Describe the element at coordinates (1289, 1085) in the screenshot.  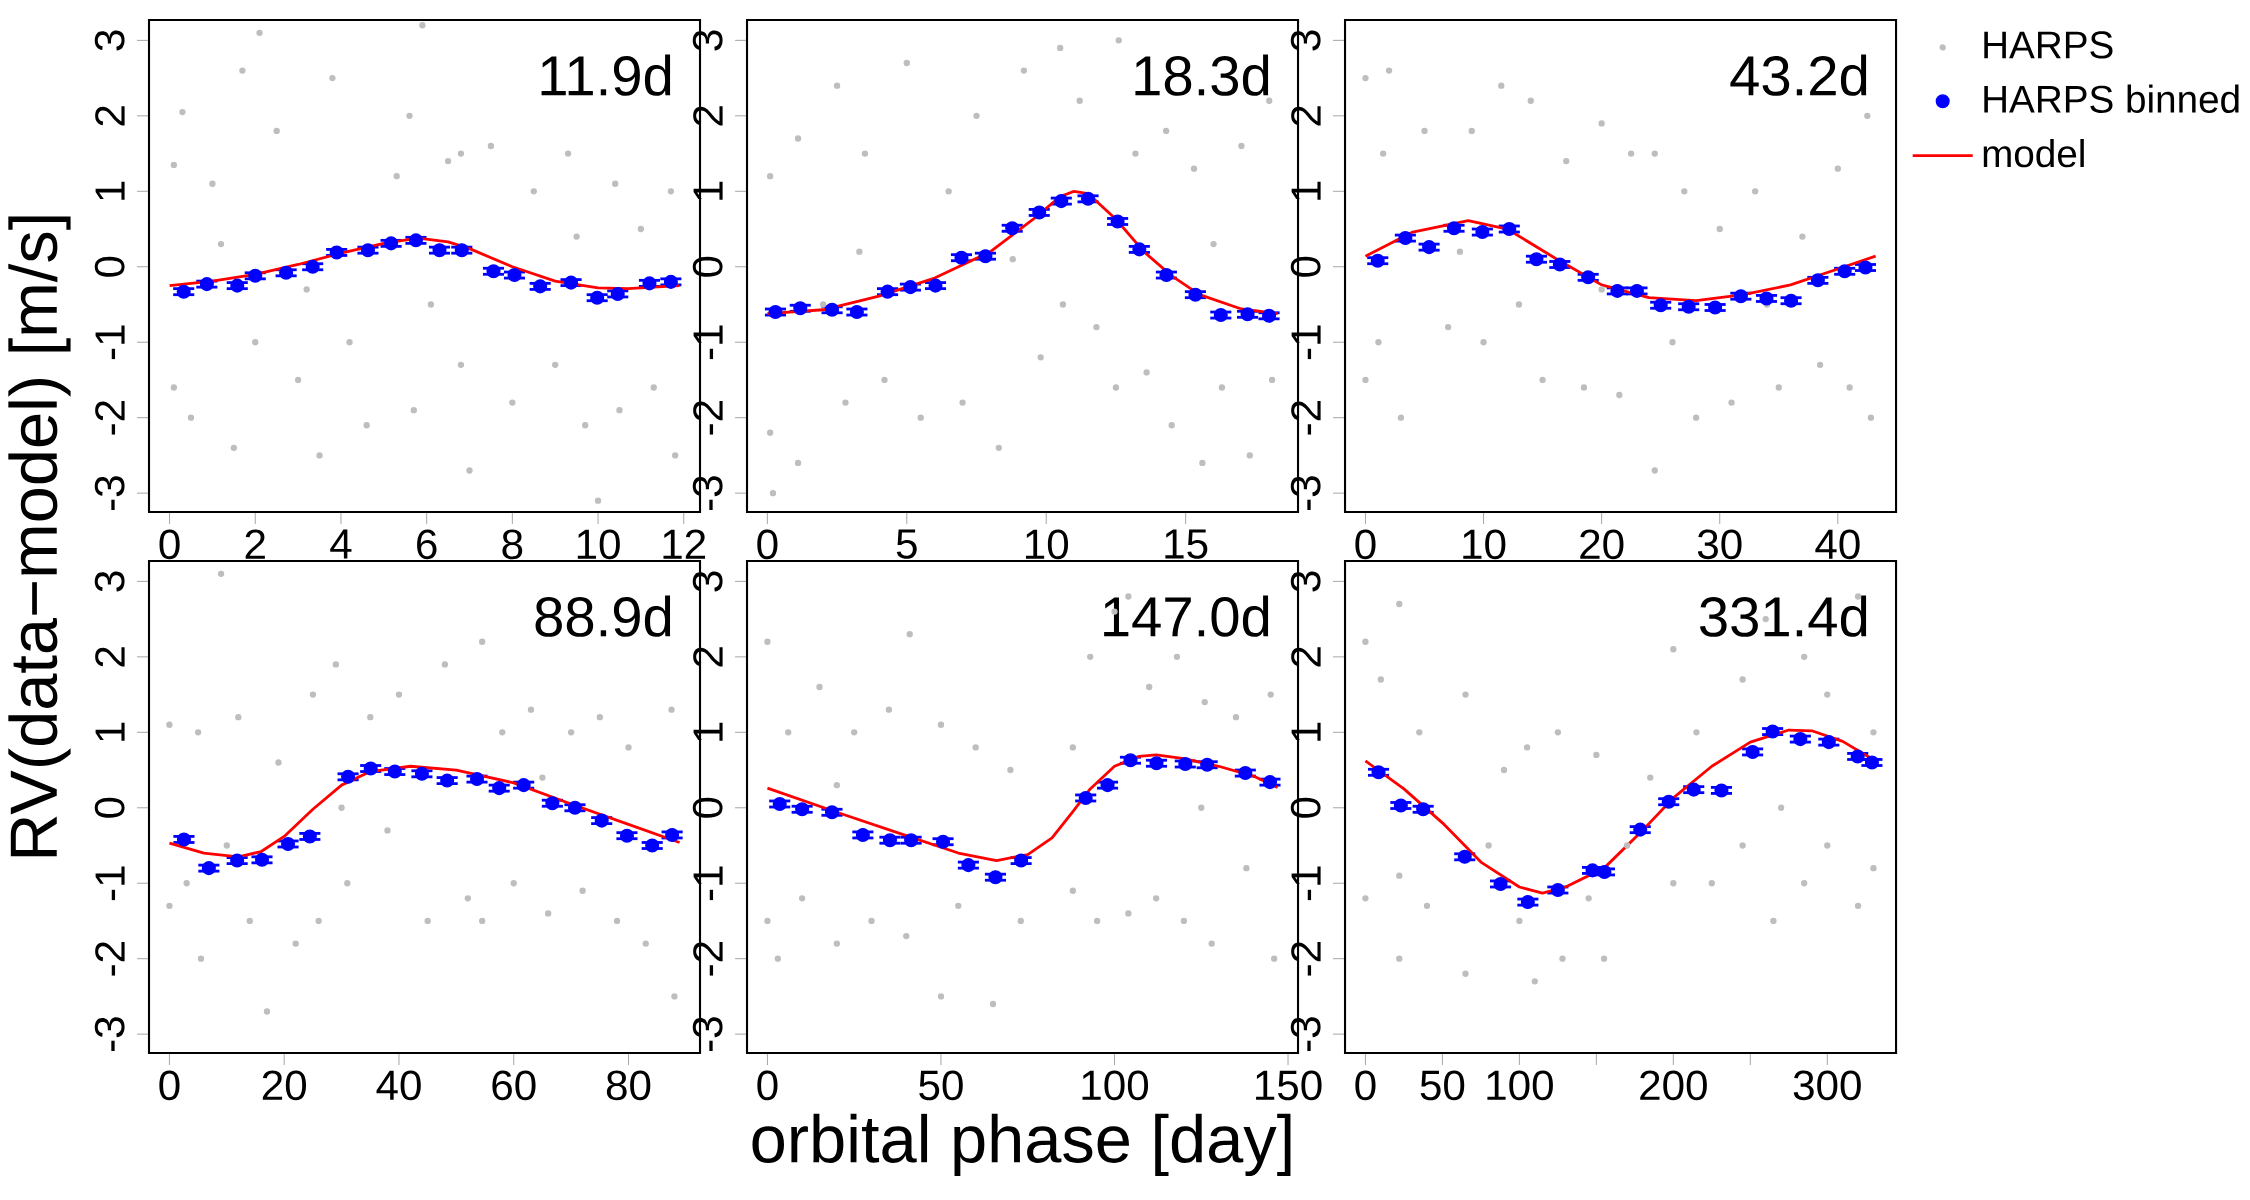
I see `x-tick-label: 150` at that location.